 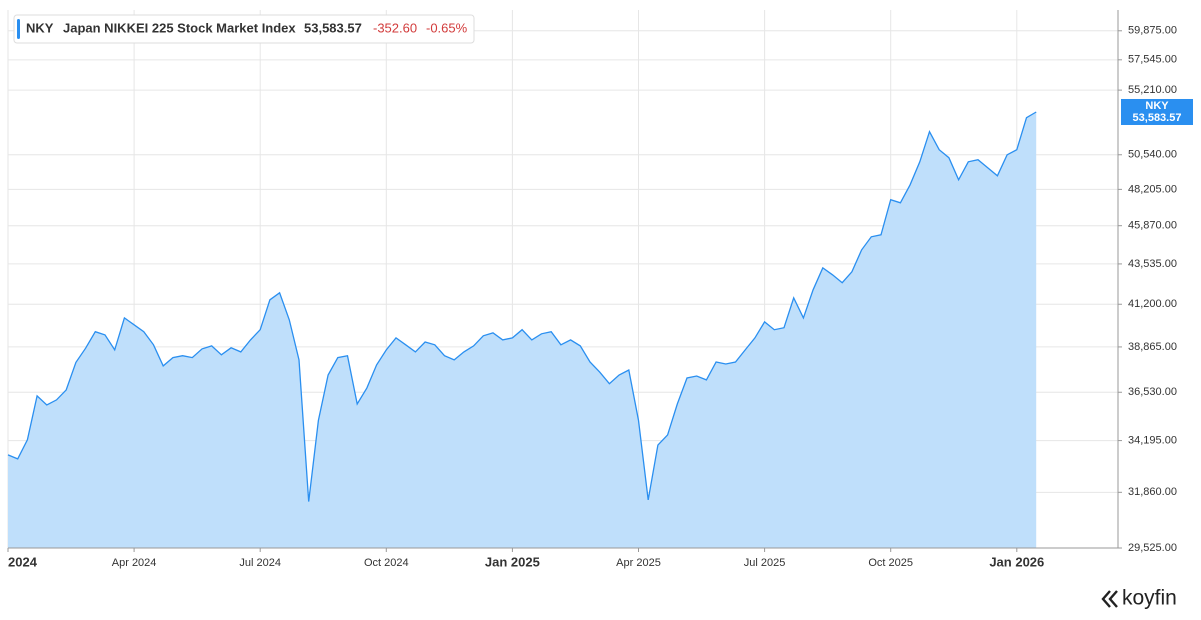 I want to click on y-tick-label: 29,525.00, so click(x=1152, y=548).